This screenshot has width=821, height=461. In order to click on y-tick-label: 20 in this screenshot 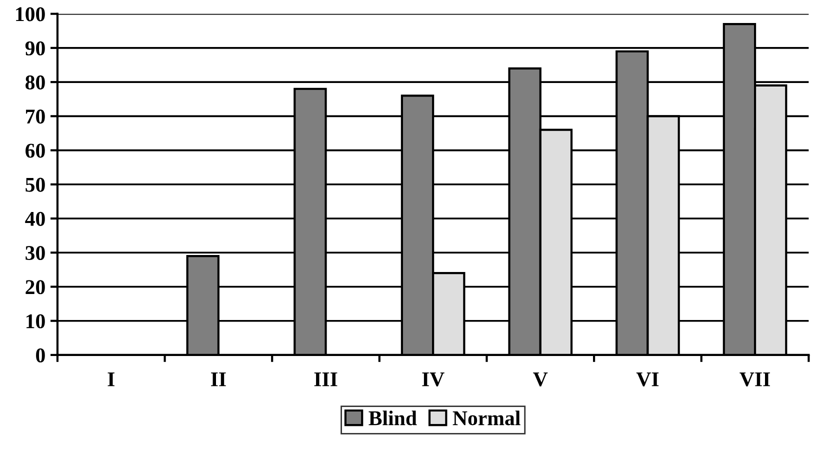, I will do `click(35, 287)`.